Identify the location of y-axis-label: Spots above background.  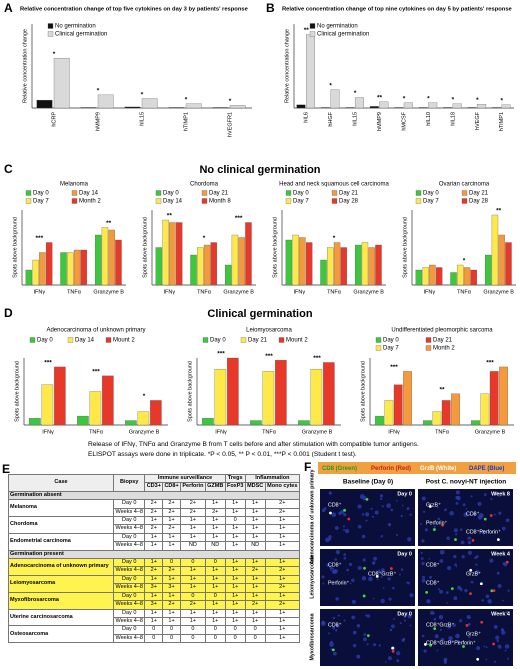
(15, 247).